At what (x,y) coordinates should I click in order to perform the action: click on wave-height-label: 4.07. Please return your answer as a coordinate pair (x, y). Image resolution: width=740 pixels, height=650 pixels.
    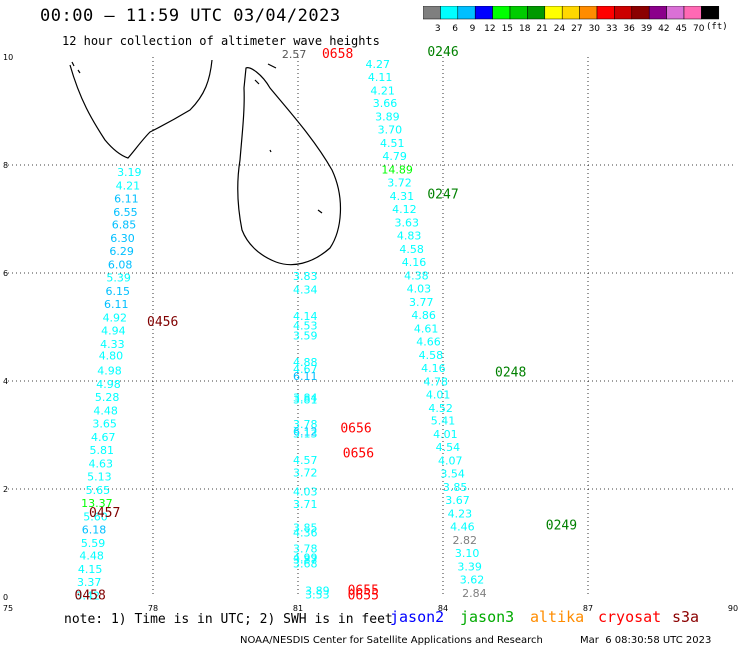
    Looking at the image, I should click on (450, 461).